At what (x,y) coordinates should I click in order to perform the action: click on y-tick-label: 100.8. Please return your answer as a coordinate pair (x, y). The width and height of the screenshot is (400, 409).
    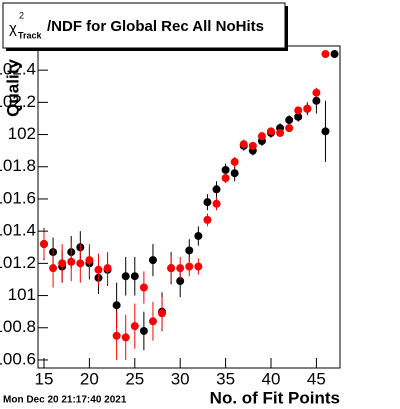
    Looking at the image, I should click on (18, 326).